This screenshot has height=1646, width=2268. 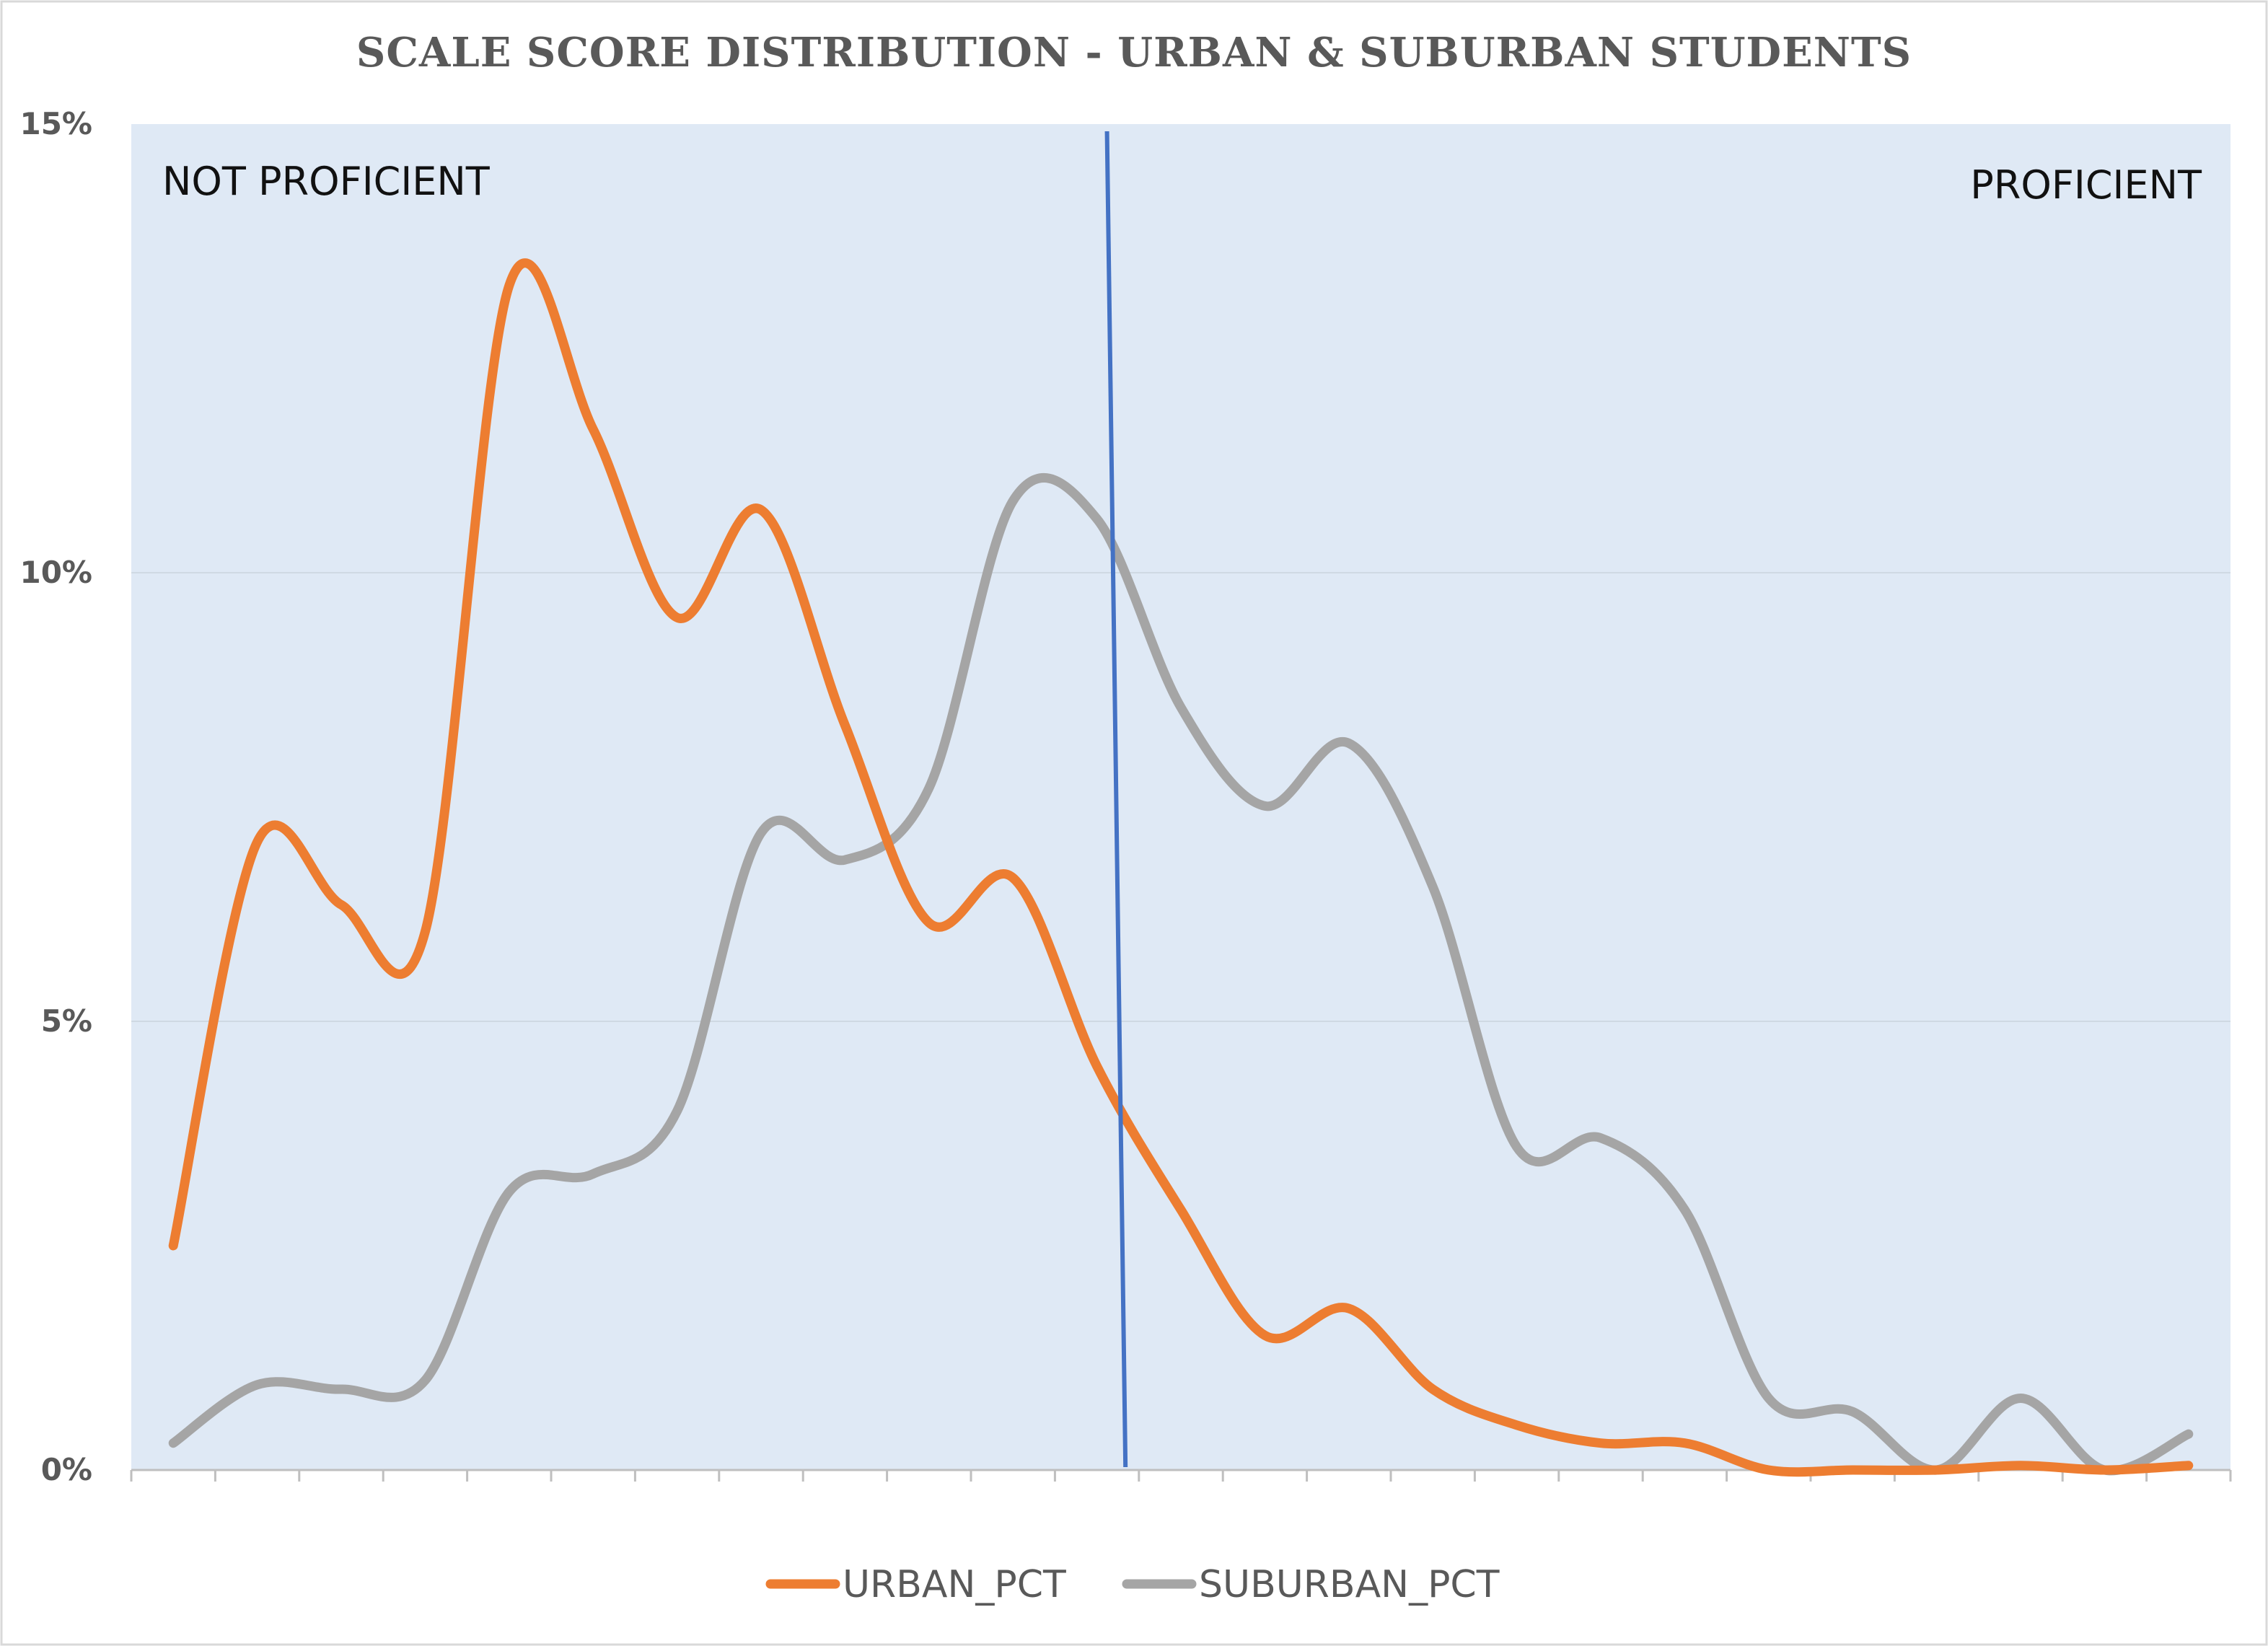 What do you see at coordinates (55, 572) in the screenshot?
I see `y-tick-label: 10%` at bounding box center [55, 572].